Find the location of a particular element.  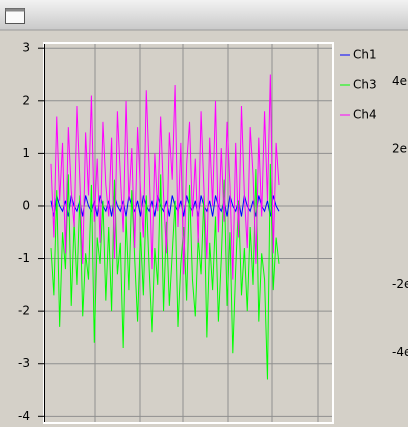

y-tick-label: -4 is located at coordinates (24, 416).